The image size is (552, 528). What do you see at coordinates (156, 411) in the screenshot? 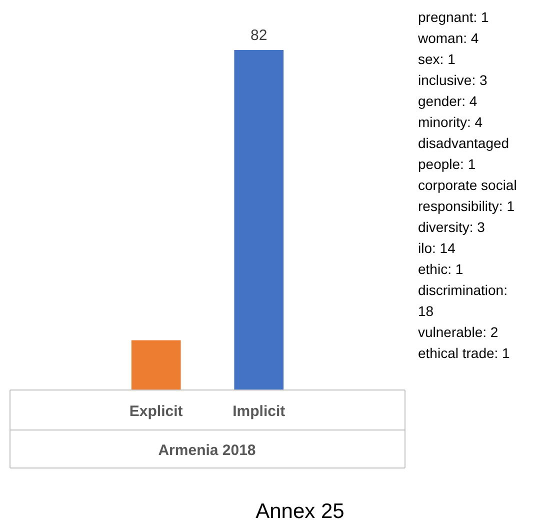
I see `x-tick-label: Explicit` at bounding box center [156, 411].